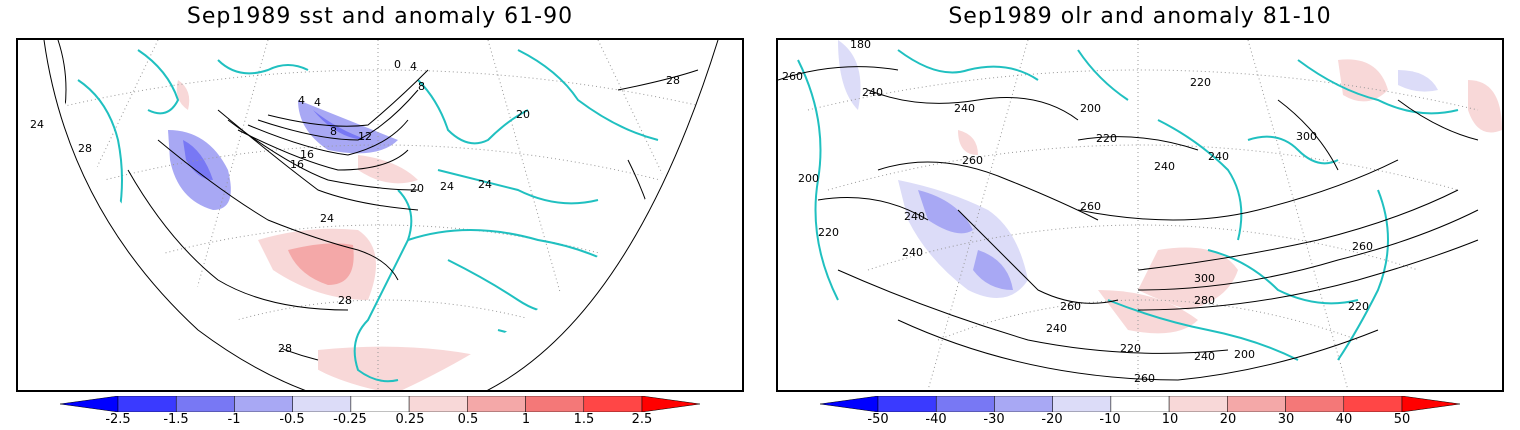 This screenshot has height=430, width=1520. Describe the element at coordinates (878, 419) in the screenshot. I see `colorbar-tick: -50` at that location.